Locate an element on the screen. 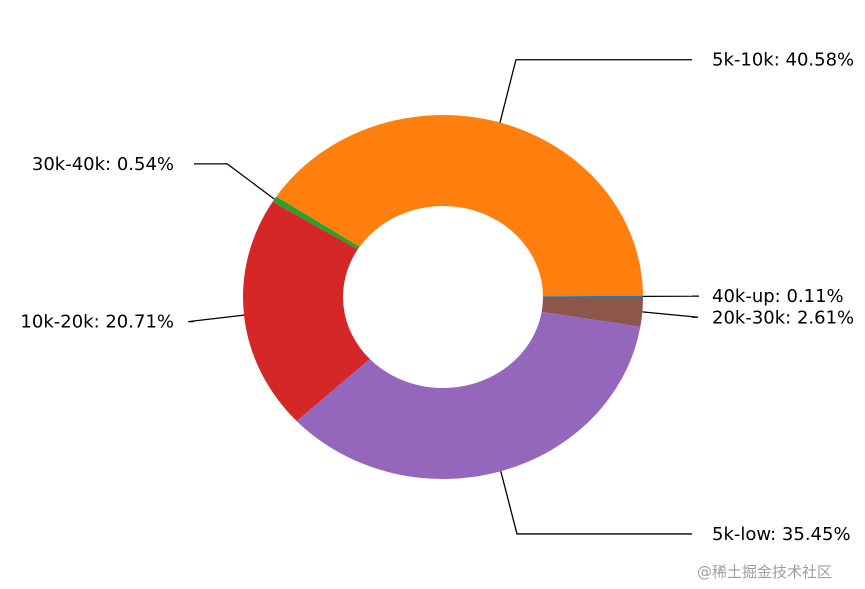 The image size is (865, 589). label-10k-20k: 10k-20k: 20.71% is located at coordinates (97, 322).